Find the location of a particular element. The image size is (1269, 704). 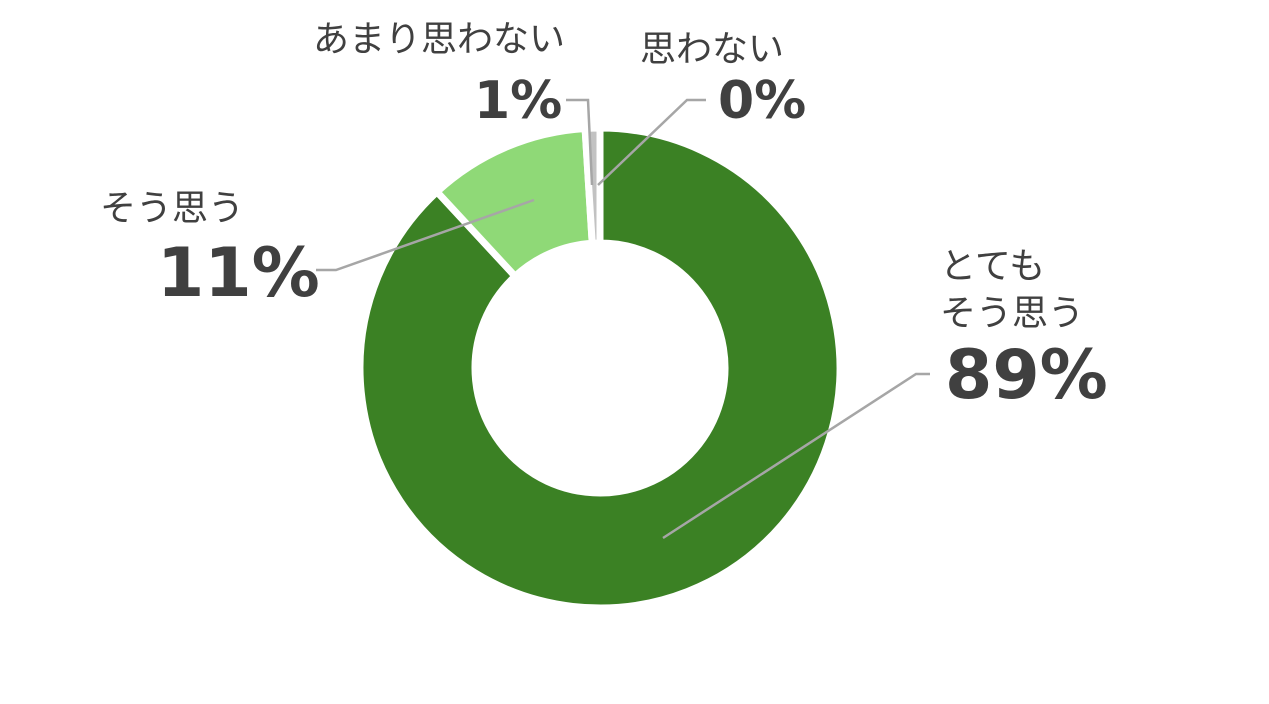

slice-2-leader-line is located at coordinates (425, 235).